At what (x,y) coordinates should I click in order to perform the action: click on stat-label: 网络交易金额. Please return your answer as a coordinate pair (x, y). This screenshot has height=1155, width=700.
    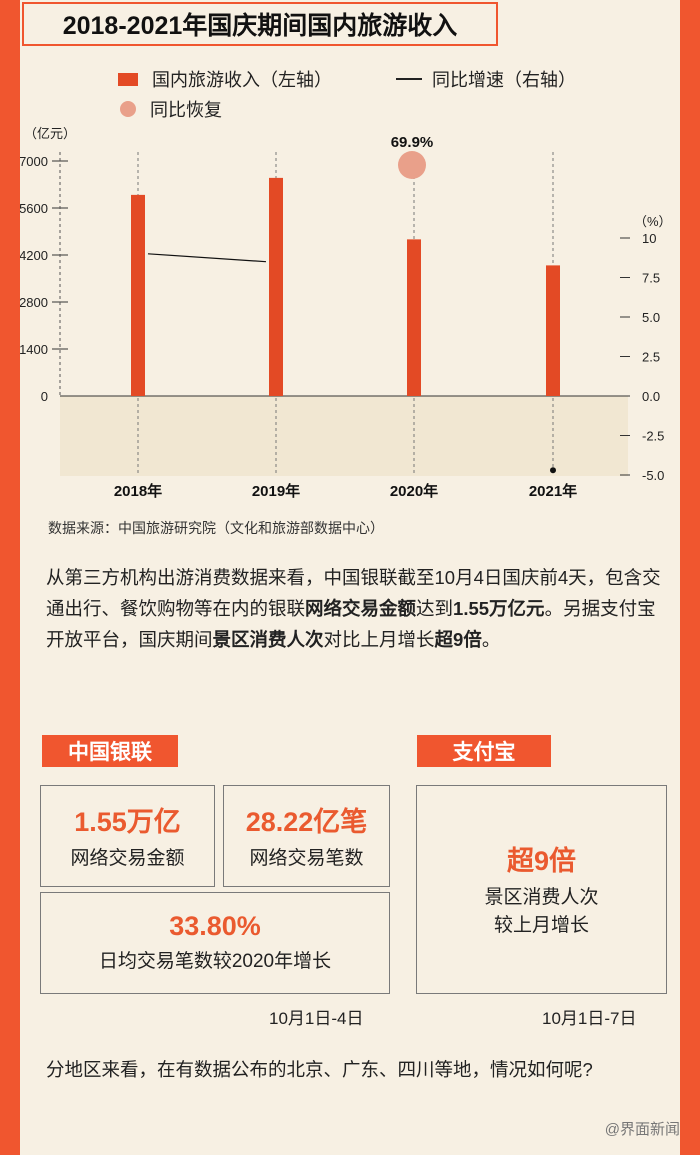
    Looking at the image, I should click on (127, 858).